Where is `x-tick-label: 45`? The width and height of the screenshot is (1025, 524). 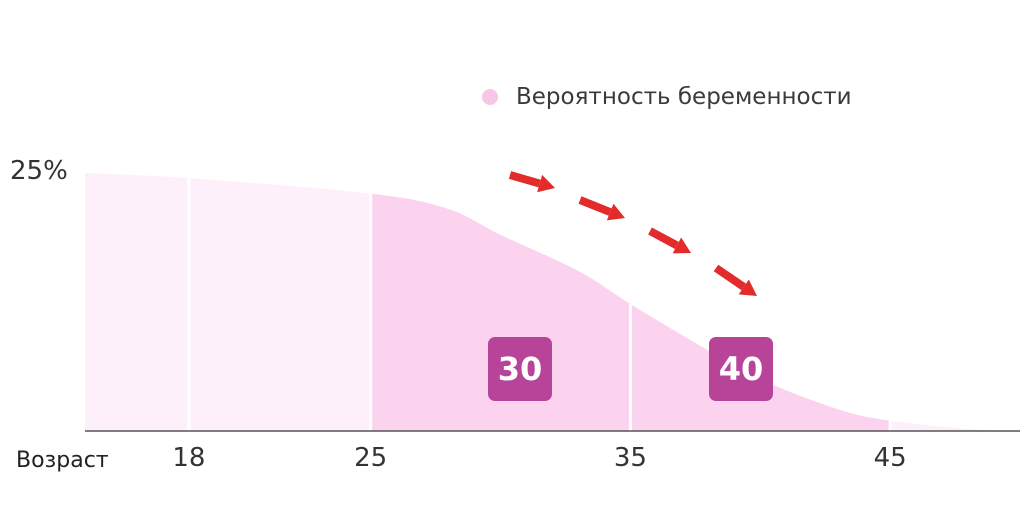
x-tick-label: 45 is located at coordinates (890, 458).